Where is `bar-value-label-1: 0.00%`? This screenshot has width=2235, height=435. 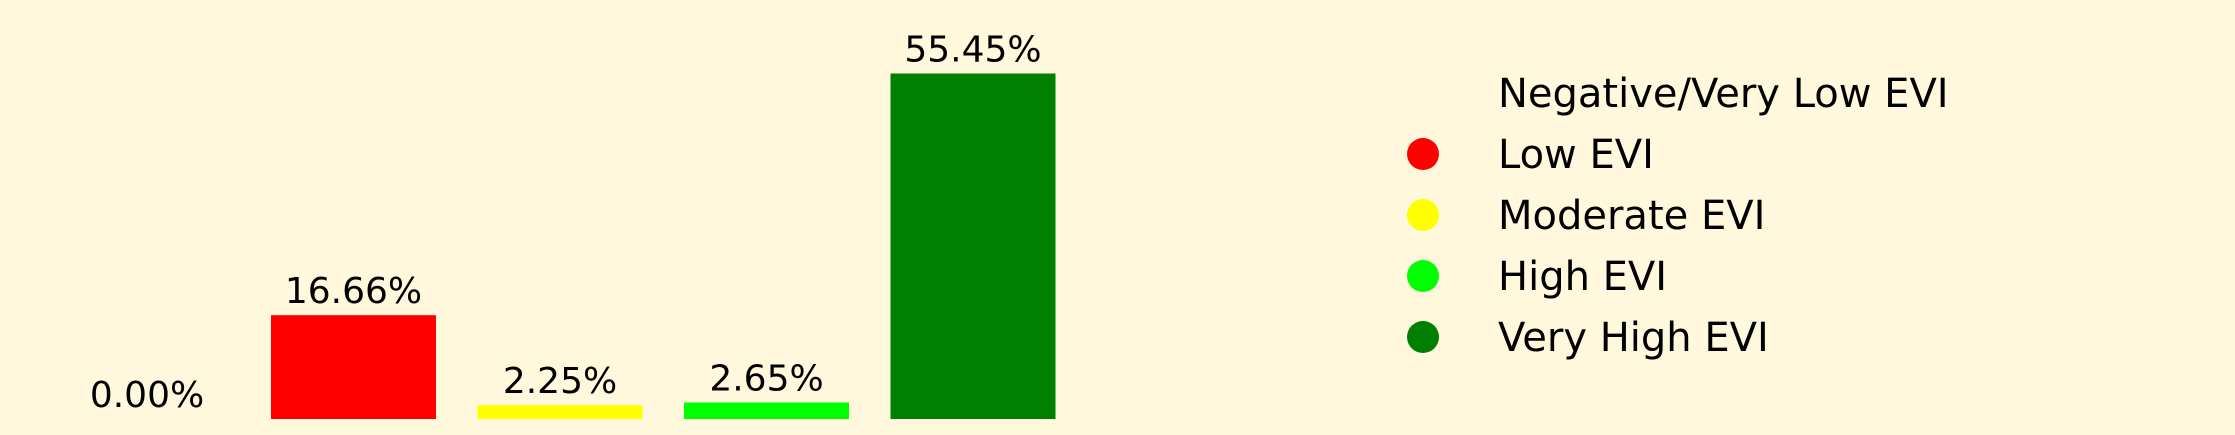 bar-value-label-1: 0.00% is located at coordinates (147, 395).